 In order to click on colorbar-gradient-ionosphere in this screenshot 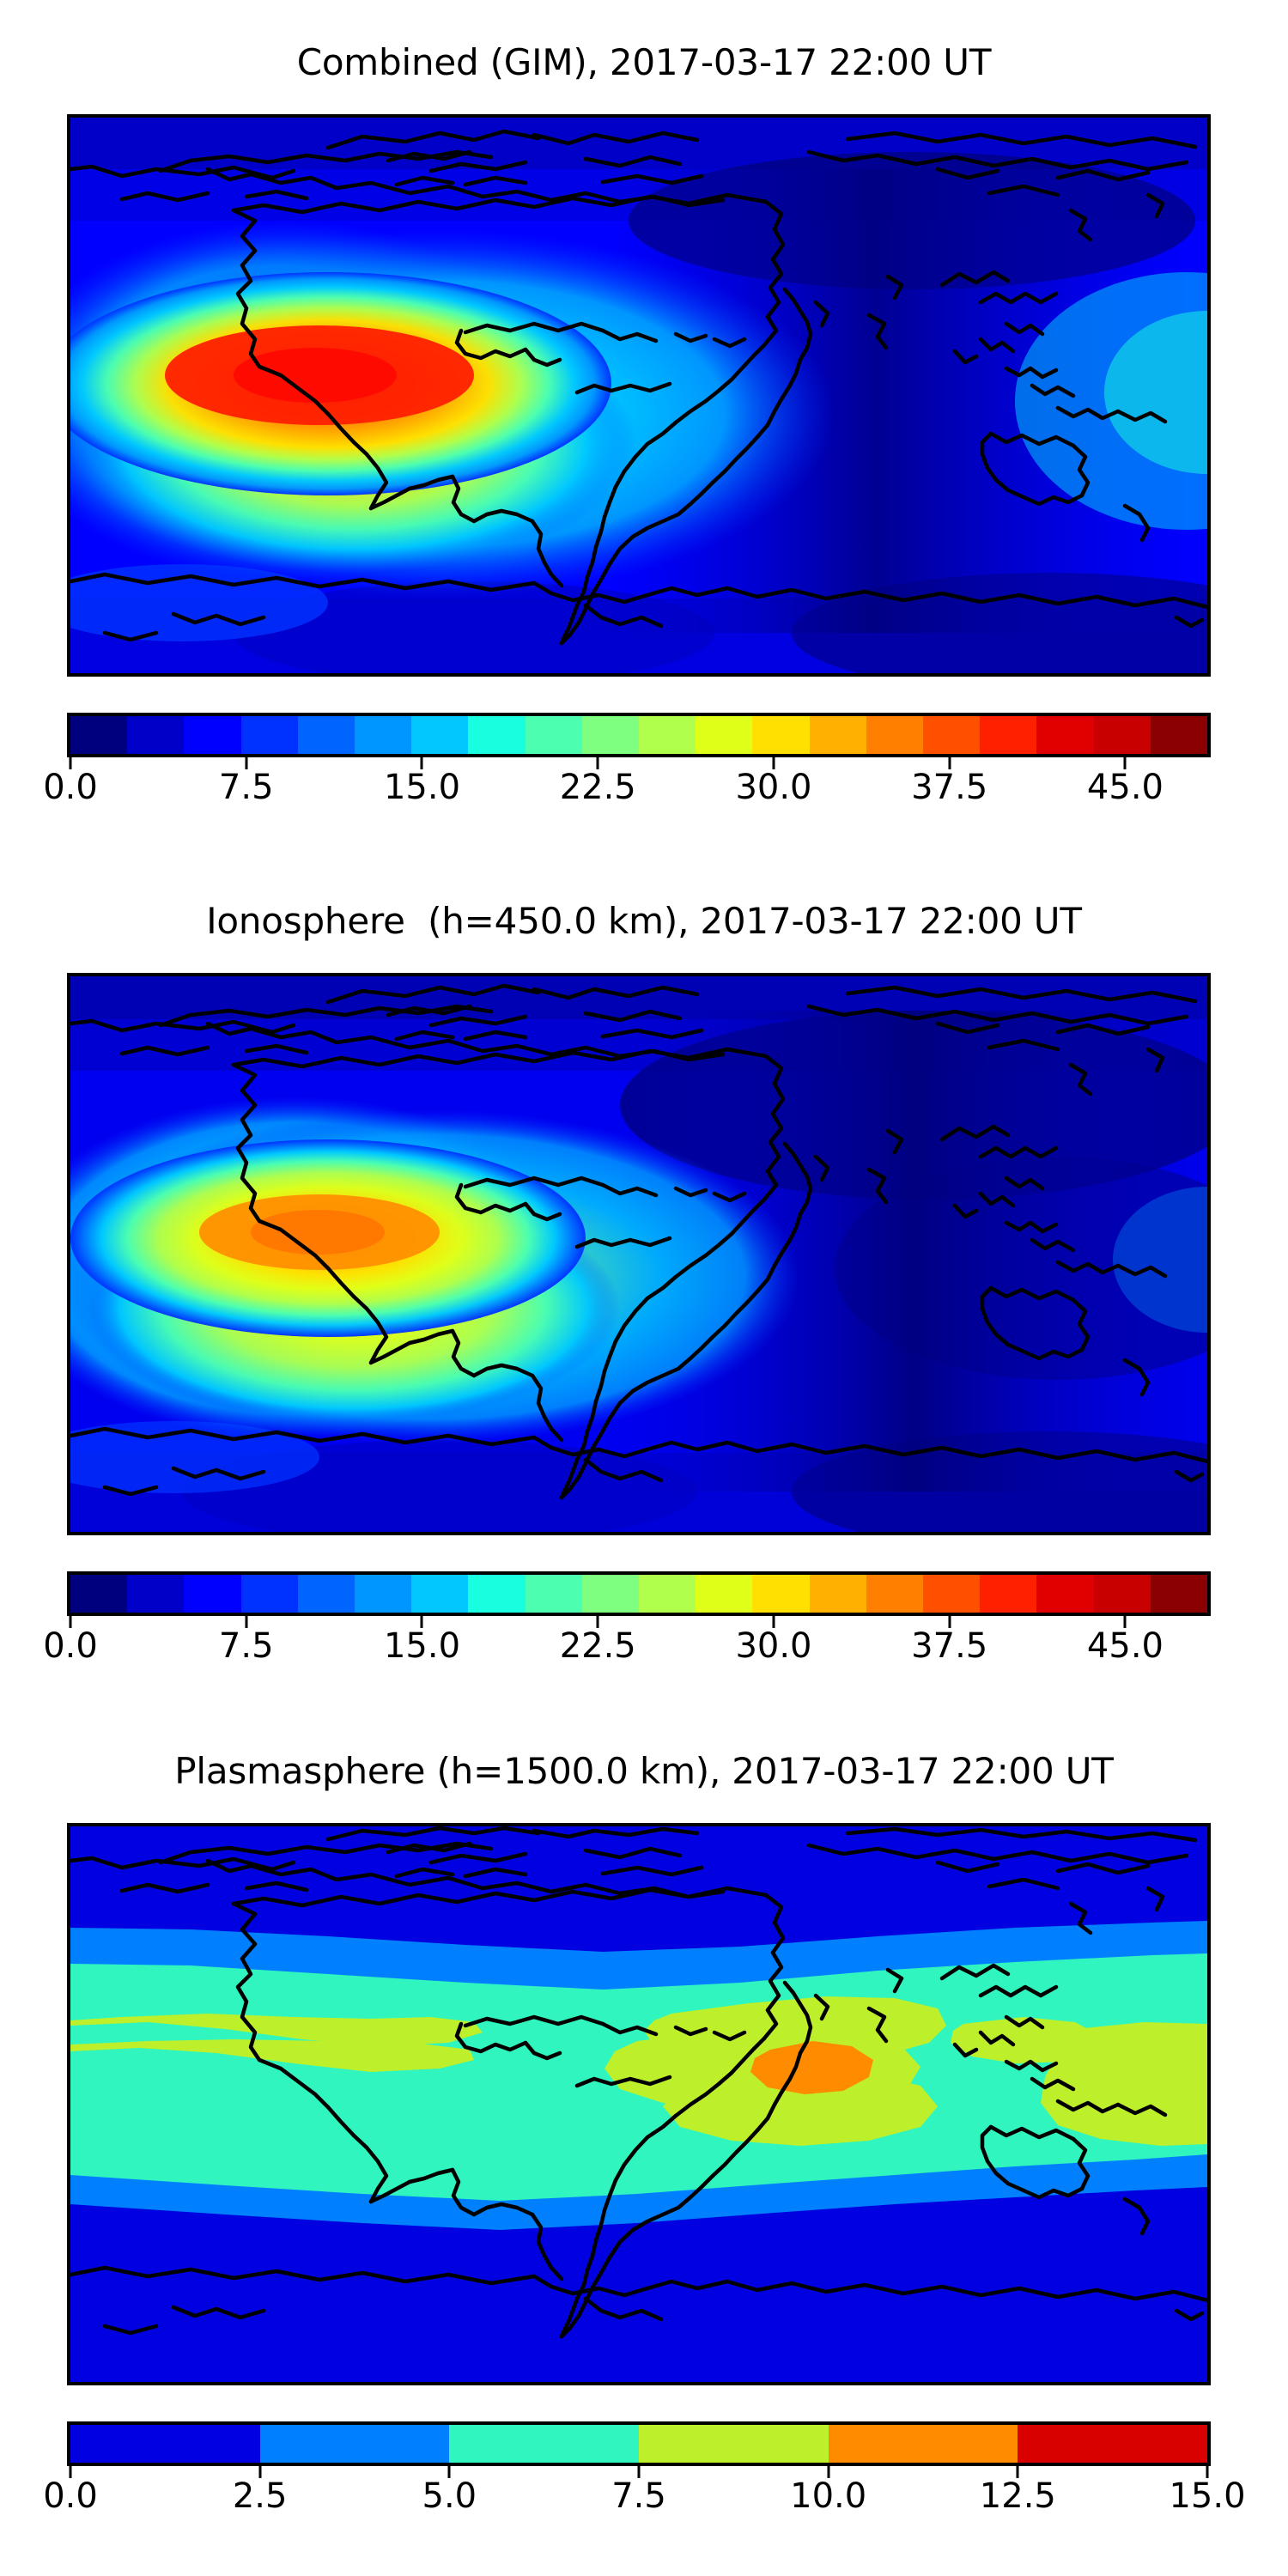, I will do `click(639, 1594)`.